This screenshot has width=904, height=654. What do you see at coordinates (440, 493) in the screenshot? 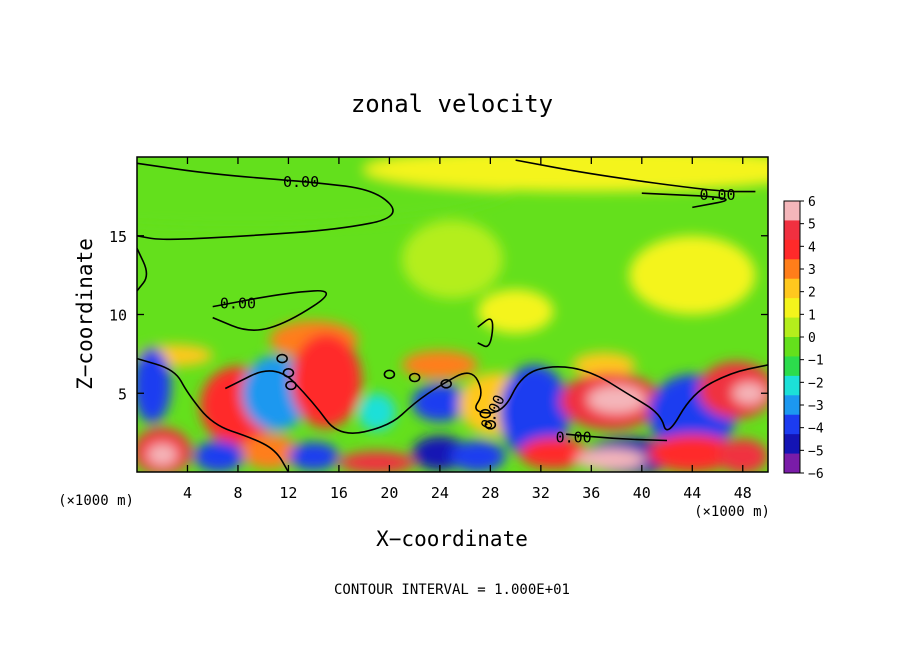
I see `x-tick-label: 24` at bounding box center [440, 493].